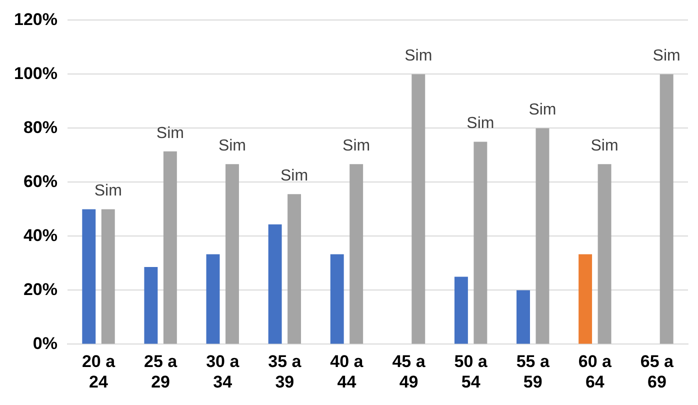  What do you see at coordinates (99, 372) in the screenshot?
I see `x-tick-label: 20 a 24` at bounding box center [99, 372].